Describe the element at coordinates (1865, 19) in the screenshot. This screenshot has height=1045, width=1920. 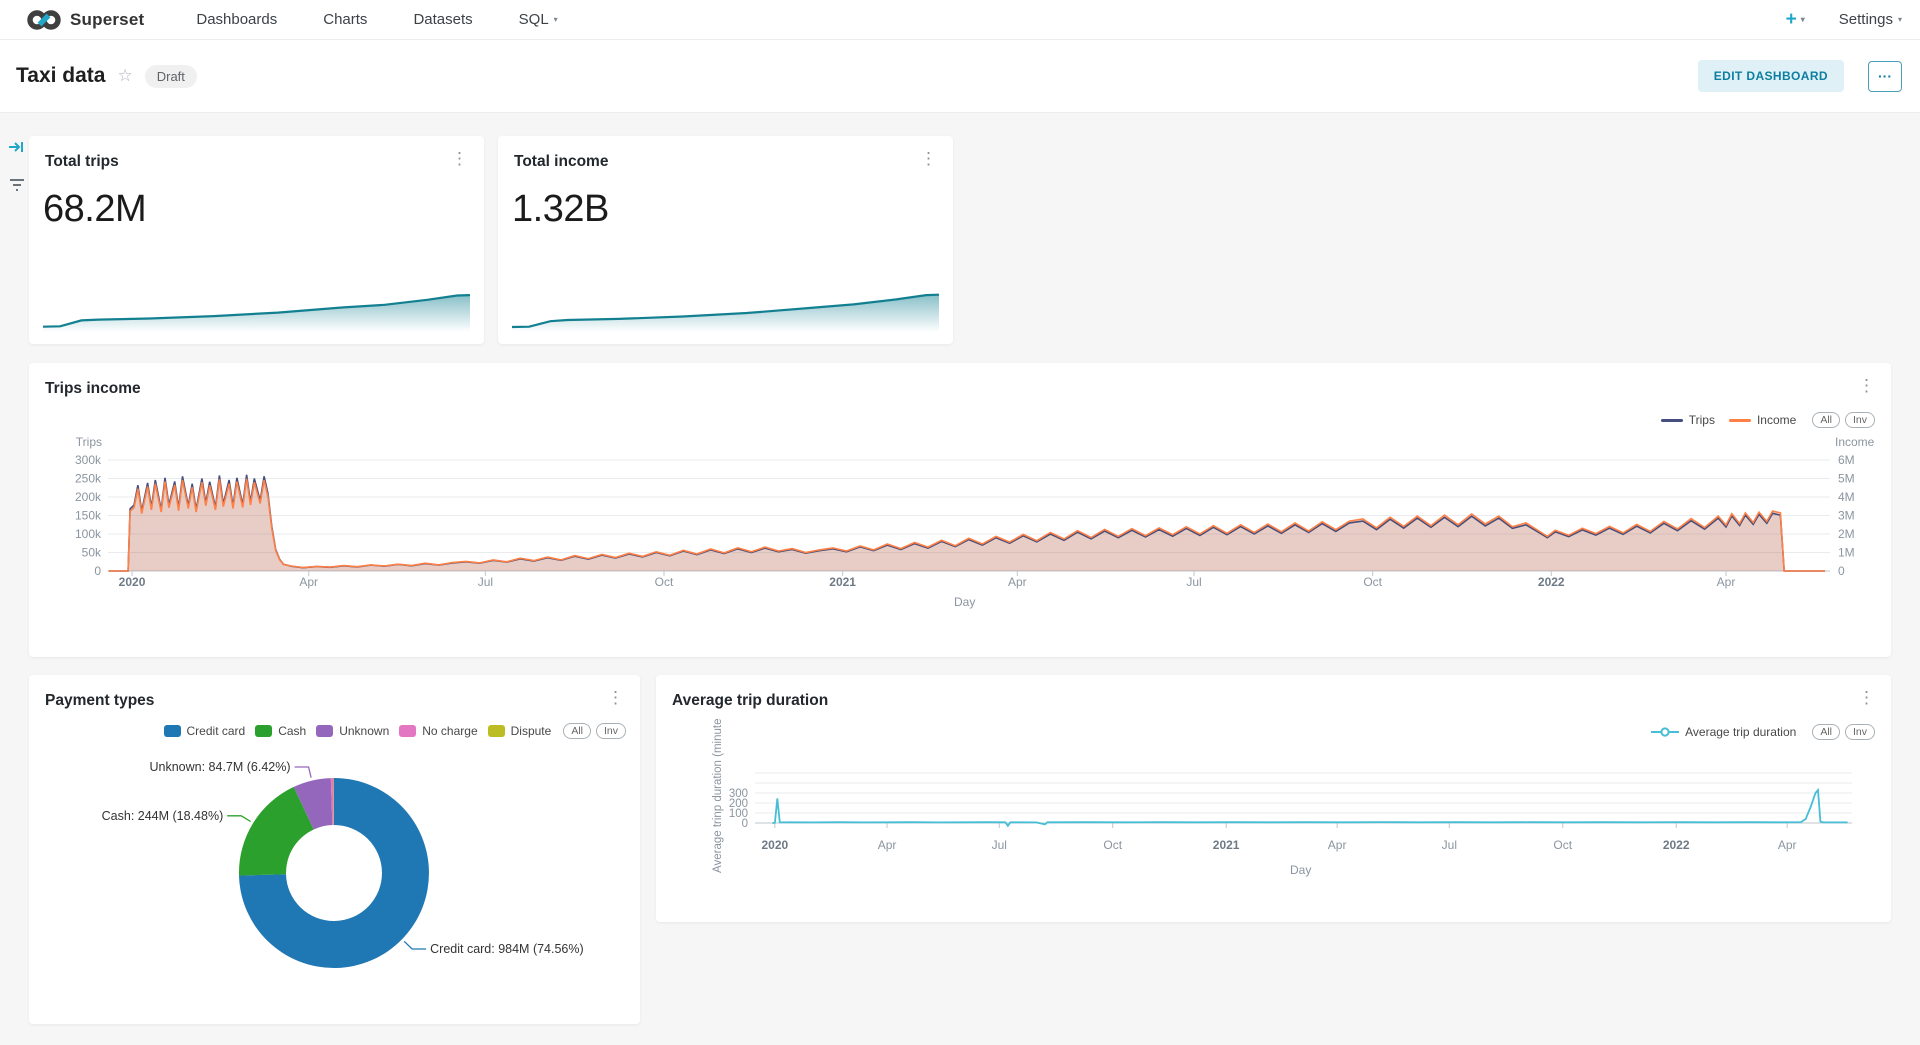
I see `settings-label: Settings` at that location.